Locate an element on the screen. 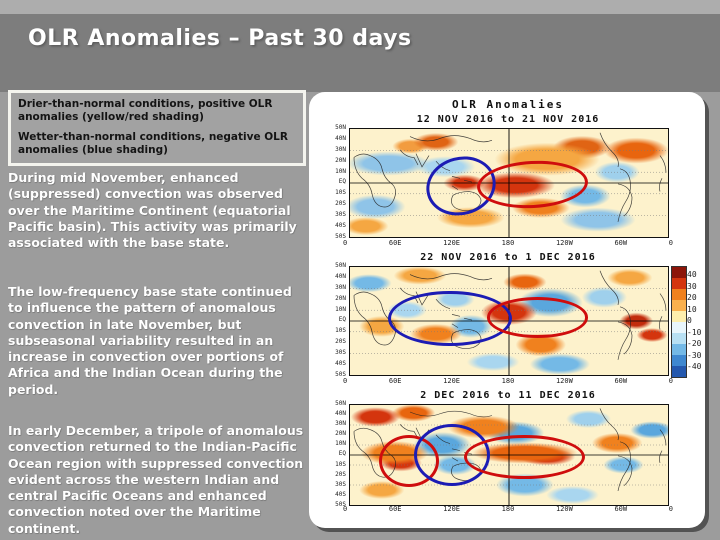 Image resolution: width=720 pixels, height=540 pixels. map-1-lat-axis: 50N 40N 30N 20N 10N EQ 10S 20S 30S 40S 50S is located at coordinates (332, 182).